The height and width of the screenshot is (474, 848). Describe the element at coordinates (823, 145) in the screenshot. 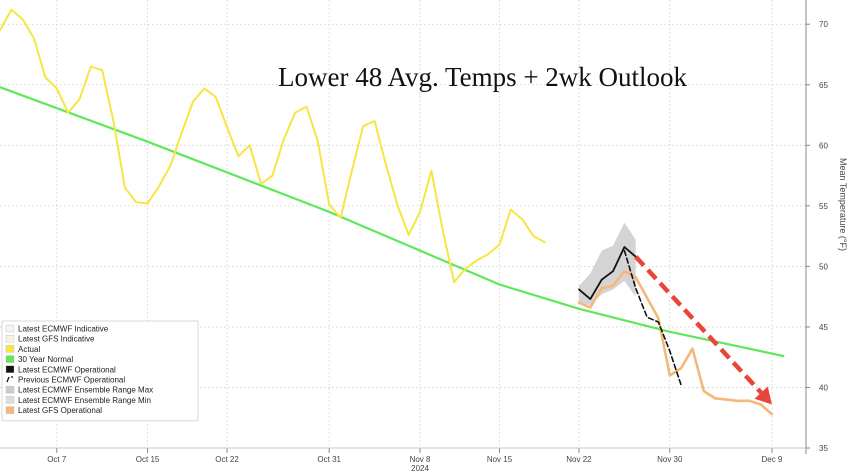

I see `y-tick-label: 60` at that location.